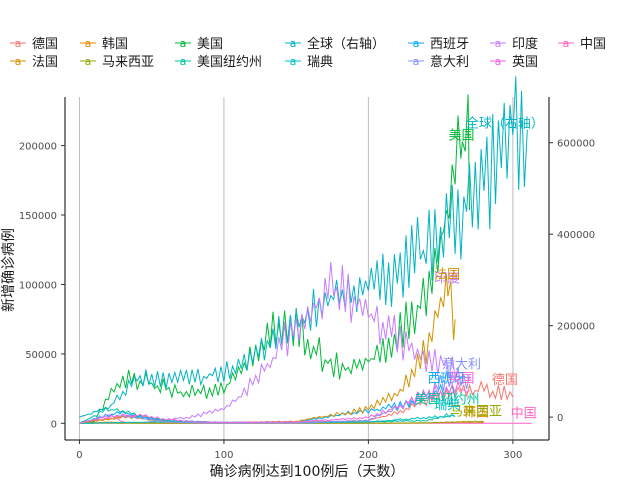  I want to click on legend-label: 马来西亚, so click(128, 62).